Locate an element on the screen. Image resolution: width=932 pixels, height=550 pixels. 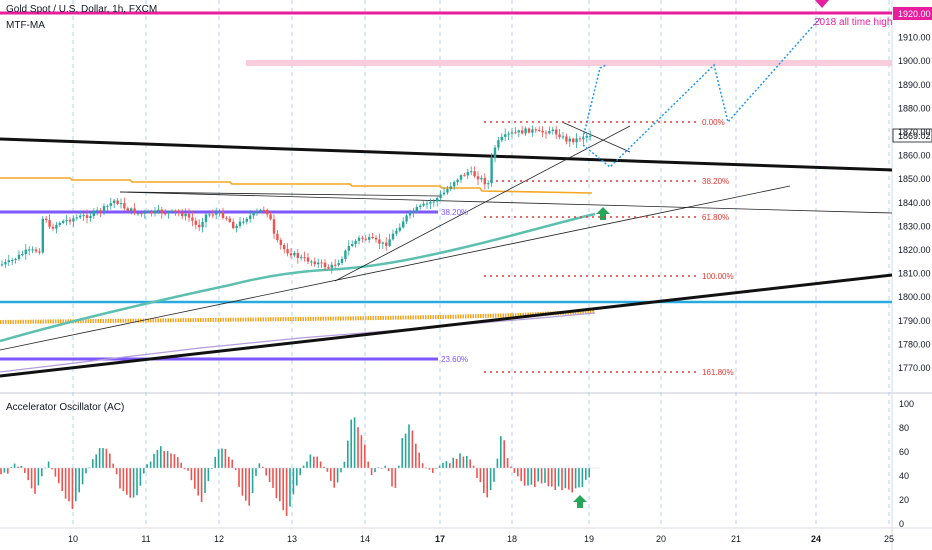
ath-marker-icon is located at coordinates (822, 4).